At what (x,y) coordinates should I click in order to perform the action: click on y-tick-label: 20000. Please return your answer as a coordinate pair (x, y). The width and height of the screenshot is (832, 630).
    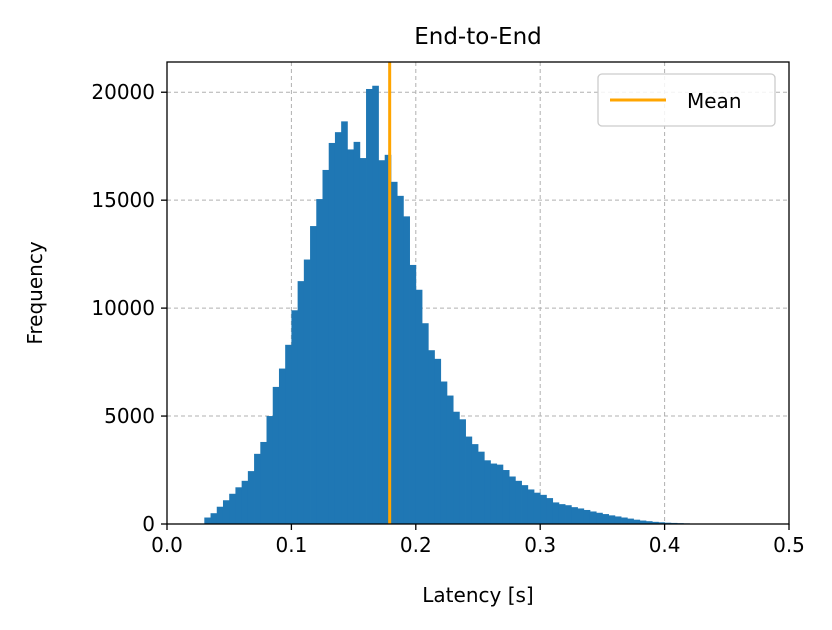
    Looking at the image, I should click on (123, 92).